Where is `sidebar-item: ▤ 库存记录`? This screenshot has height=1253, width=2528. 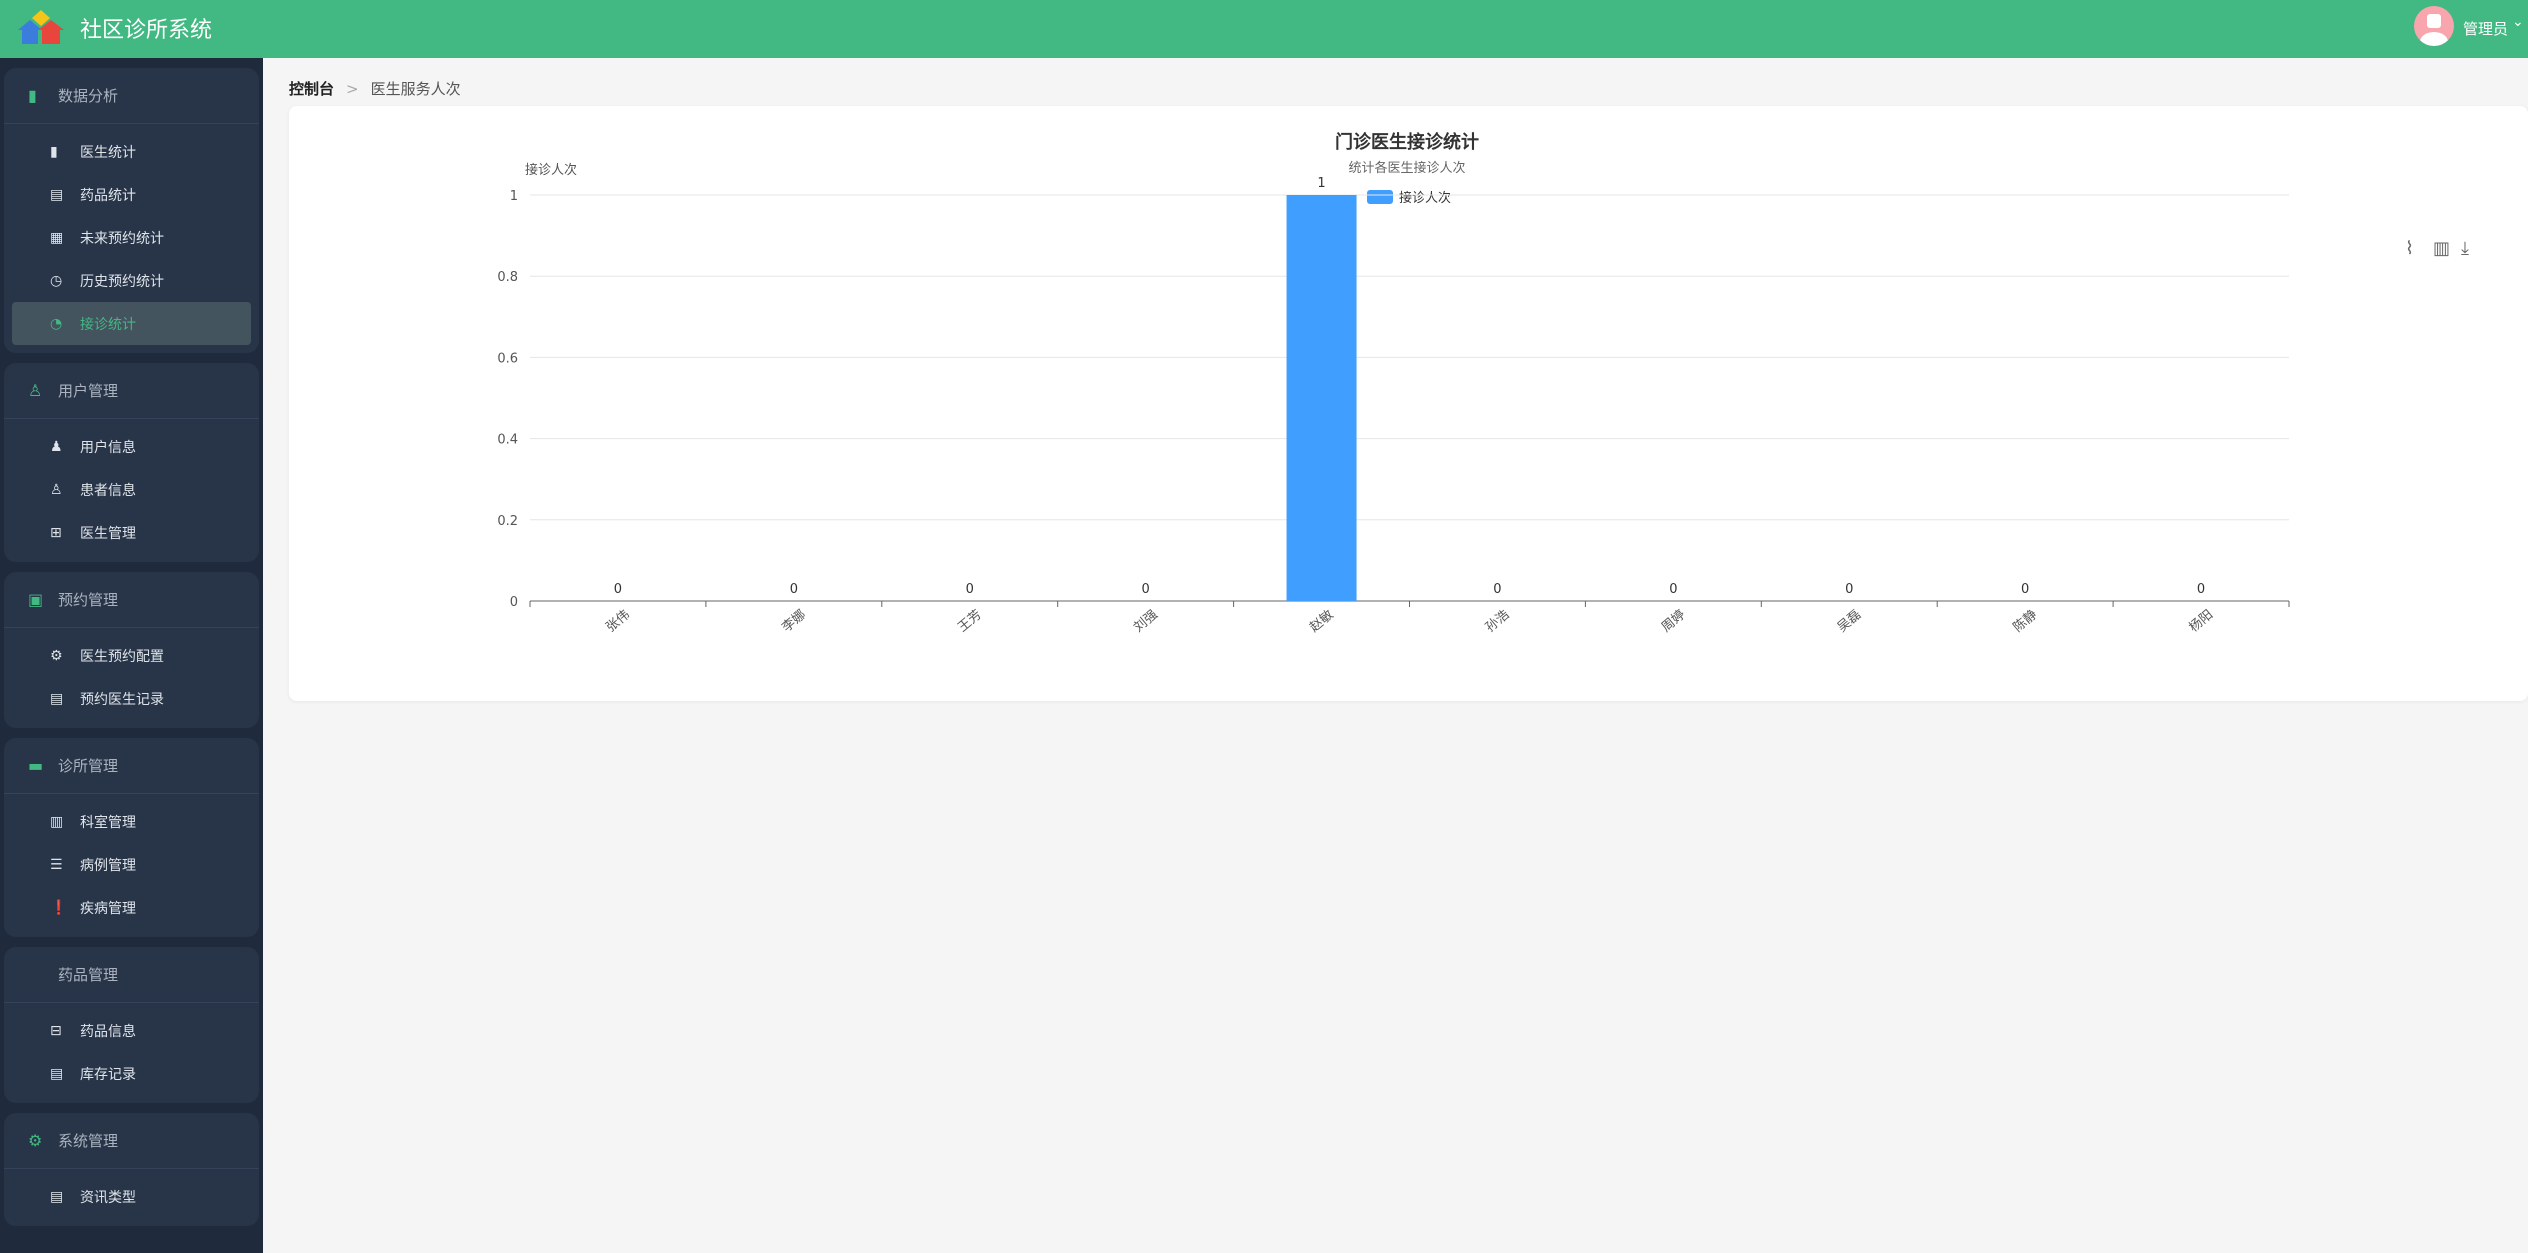
sidebar-item: ▤ 库存记录 is located at coordinates (131, 1073).